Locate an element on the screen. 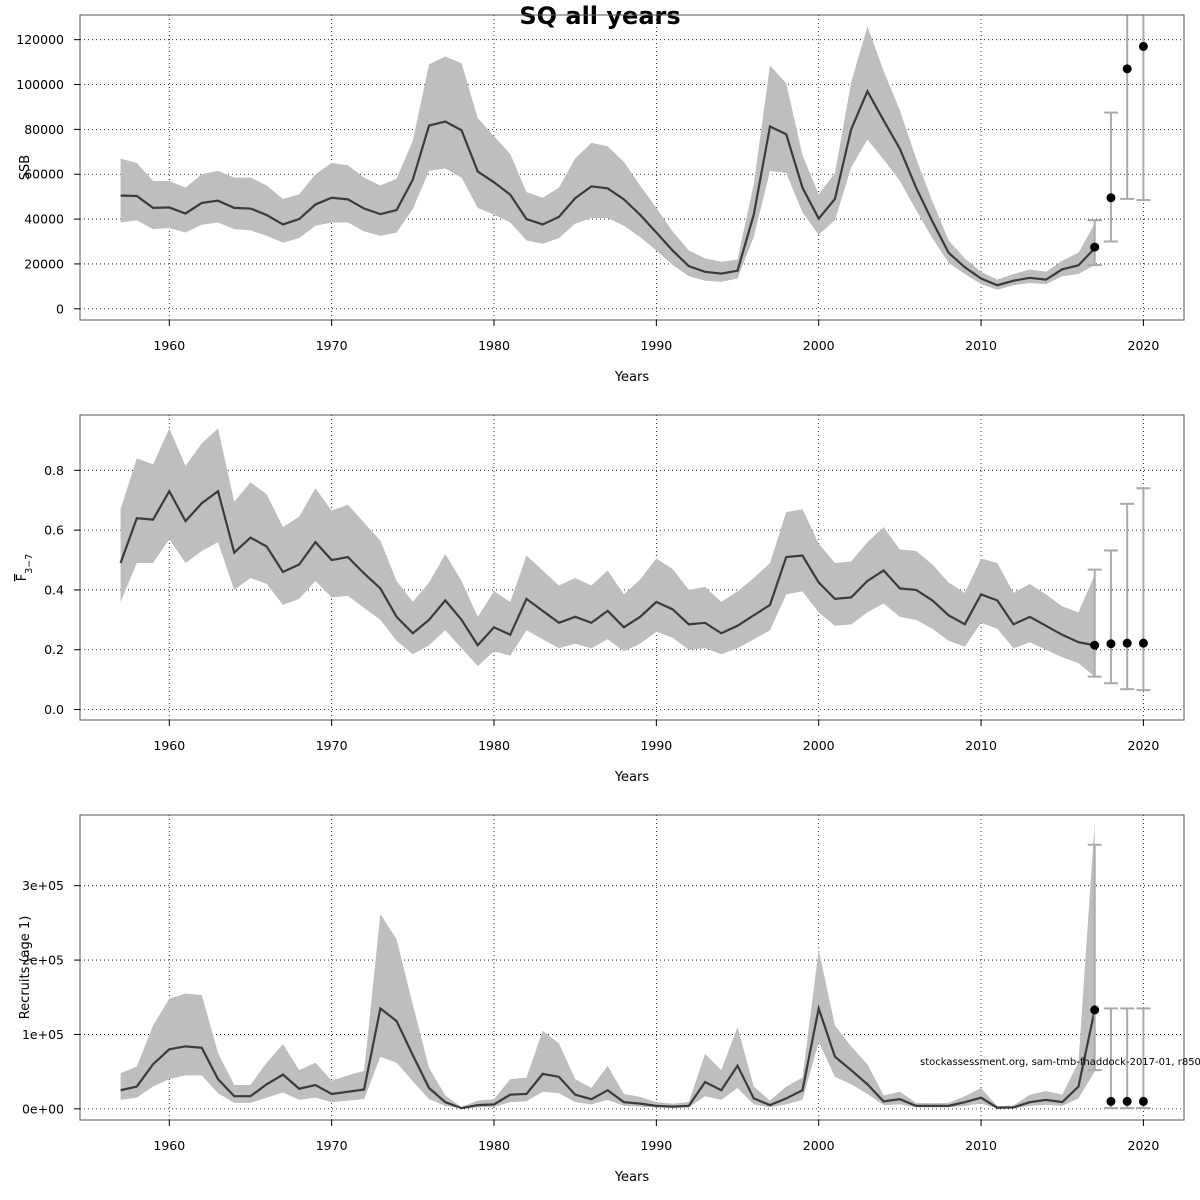 The width and height of the screenshot is (1200, 1200). y-tick-label: 0.0 is located at coordinates (54, 709).